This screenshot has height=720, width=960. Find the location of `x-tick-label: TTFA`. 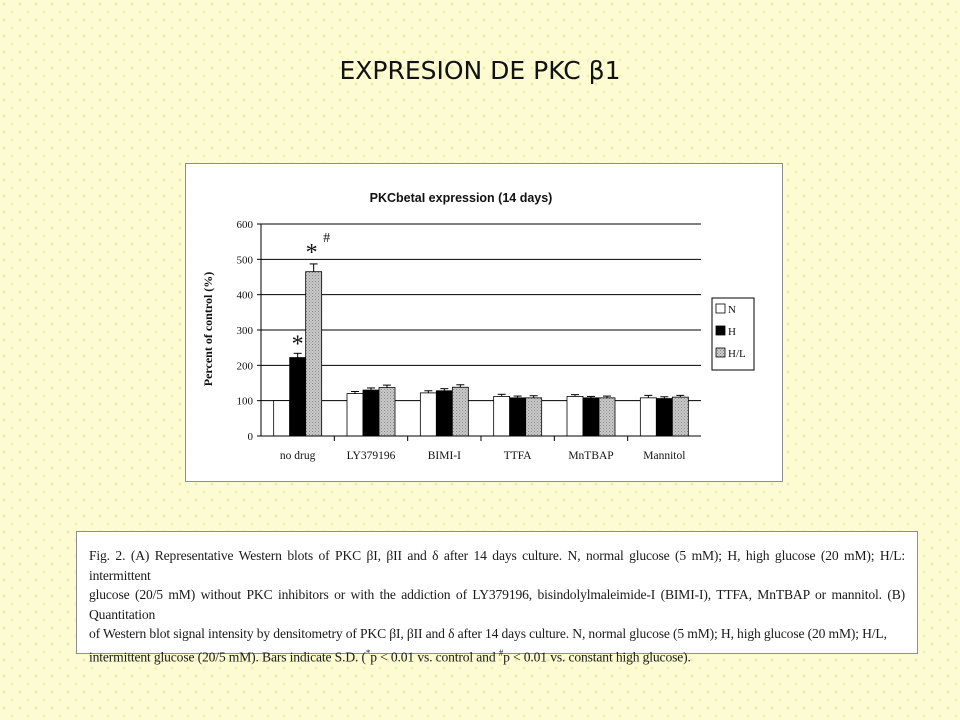

x-tick-label: TTFA is located at coordinates (518, 456).